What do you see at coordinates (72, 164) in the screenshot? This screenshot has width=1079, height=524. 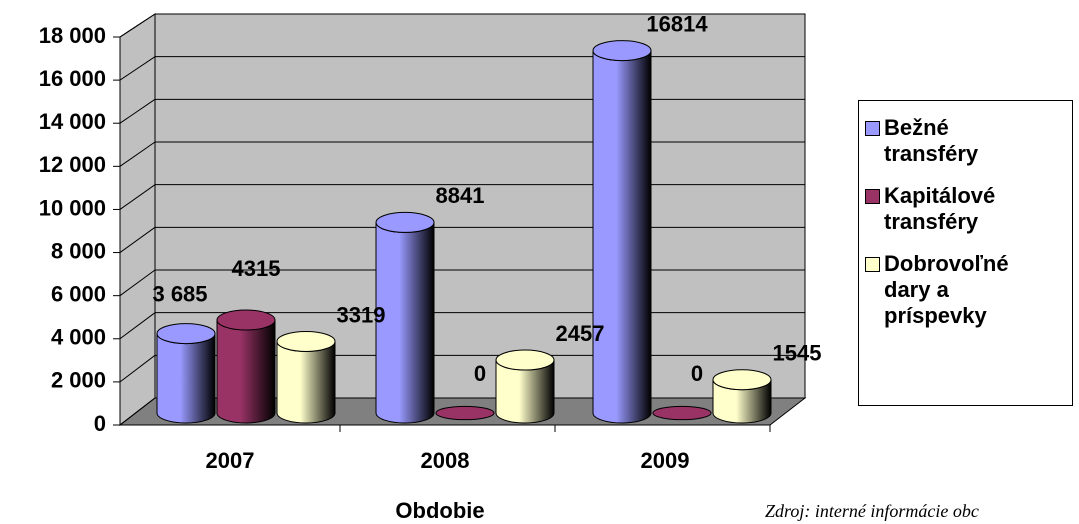 I see `y-tick-label: 12 000` at bounding box center [72, 164].